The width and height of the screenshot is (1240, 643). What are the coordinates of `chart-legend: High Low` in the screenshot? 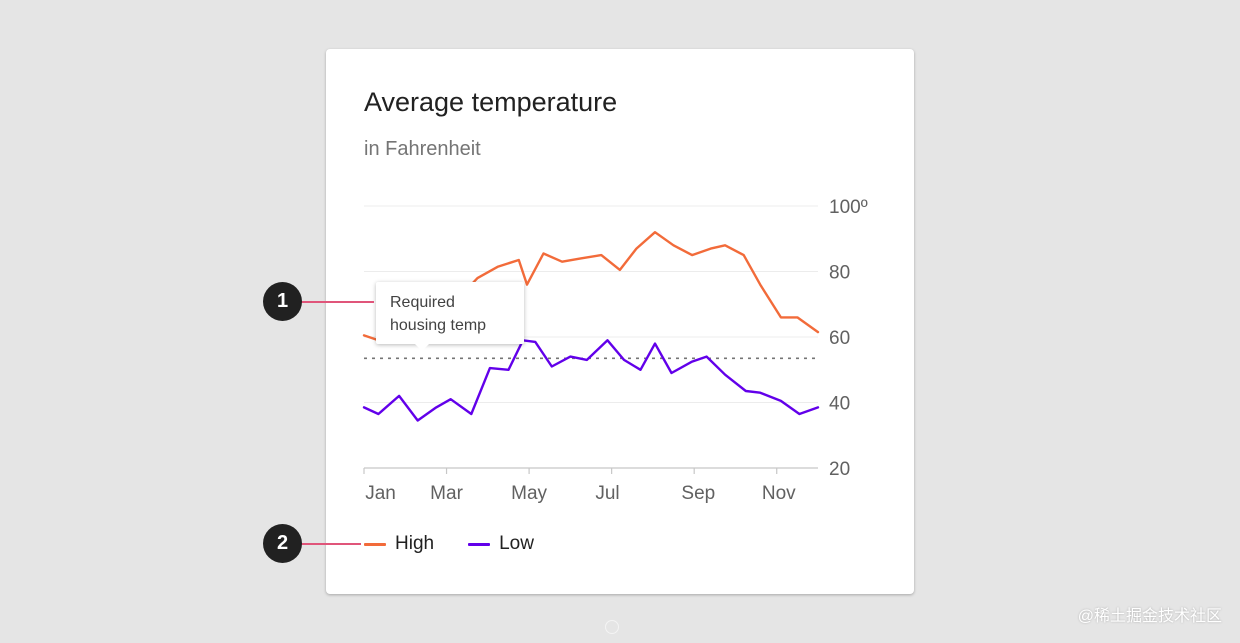 It's located at (449, 544).